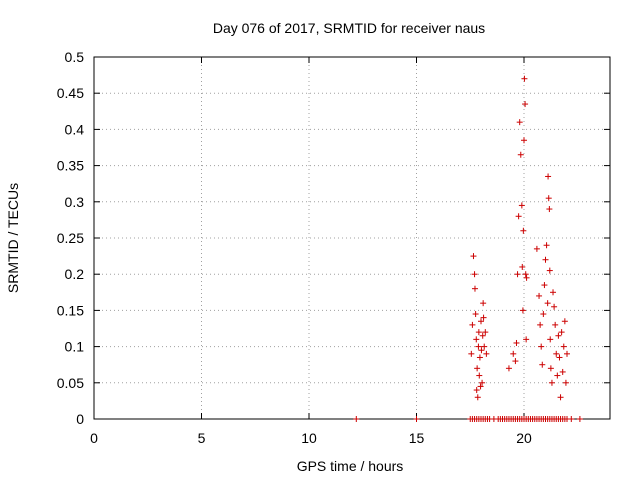  What do you see at coordinates (70, 383) in the screenshot?
I see `y-tick-label: 0.05` at bounding box center [70, 383].